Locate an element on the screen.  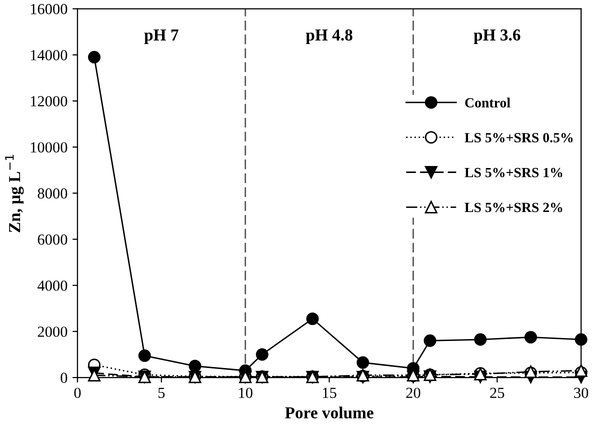
x-tick-label: 25 is located at coordinates (497, 393).